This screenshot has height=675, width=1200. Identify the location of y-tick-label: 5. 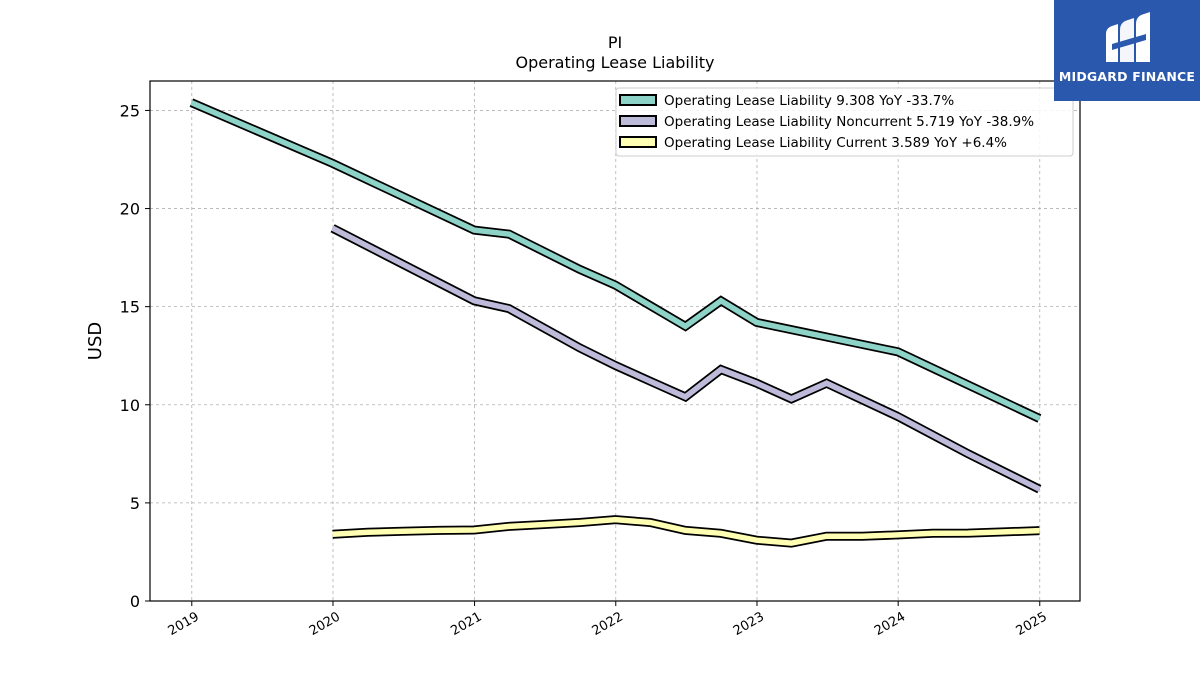
(135, 503).